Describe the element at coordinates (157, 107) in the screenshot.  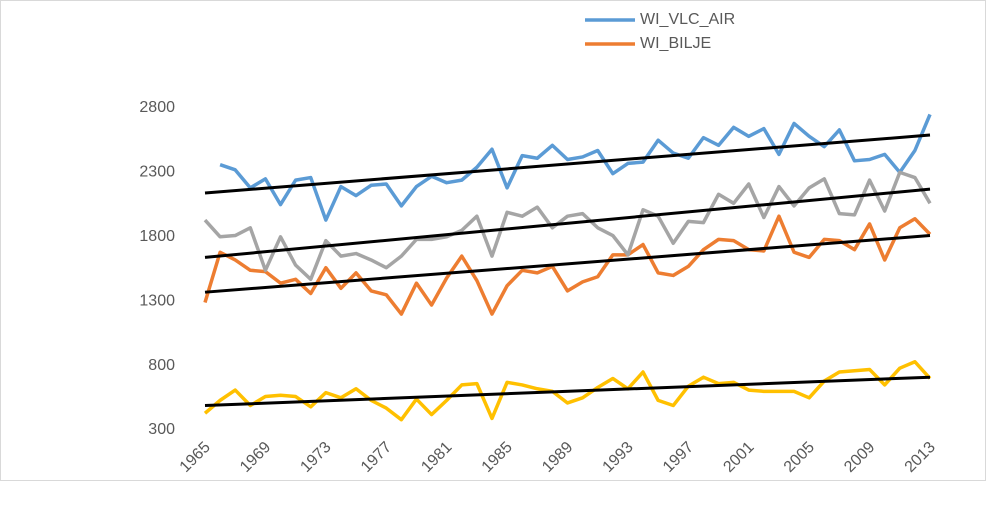
I see `y-tick-label: 2800` at that location.